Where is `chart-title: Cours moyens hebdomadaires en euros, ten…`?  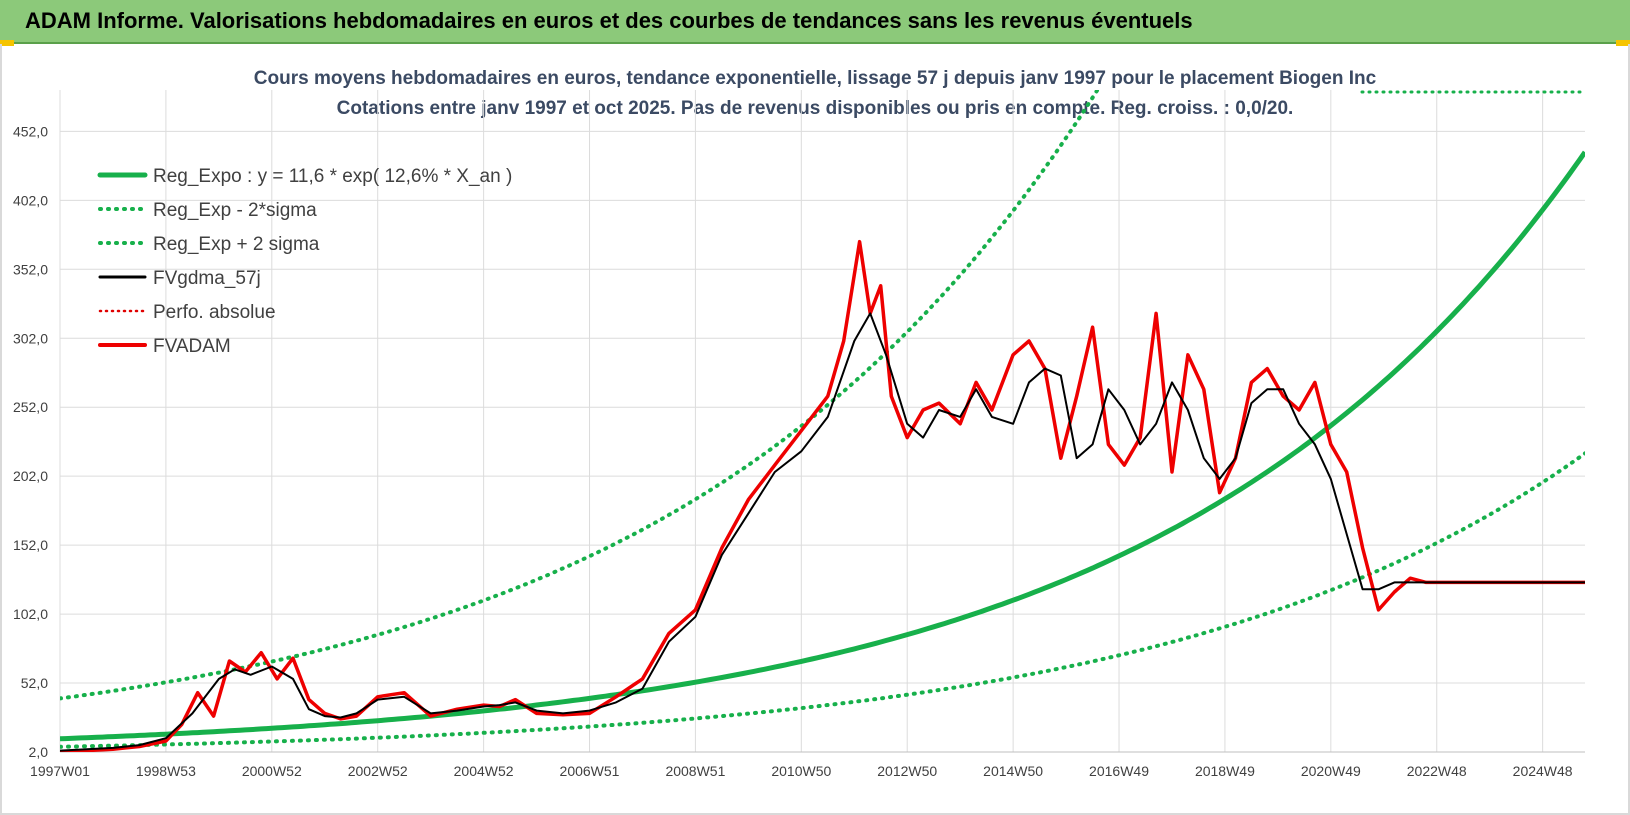 chart-title: Cours moyens hebdomadaires en euros, ten… is located at coordinates (815, 78).